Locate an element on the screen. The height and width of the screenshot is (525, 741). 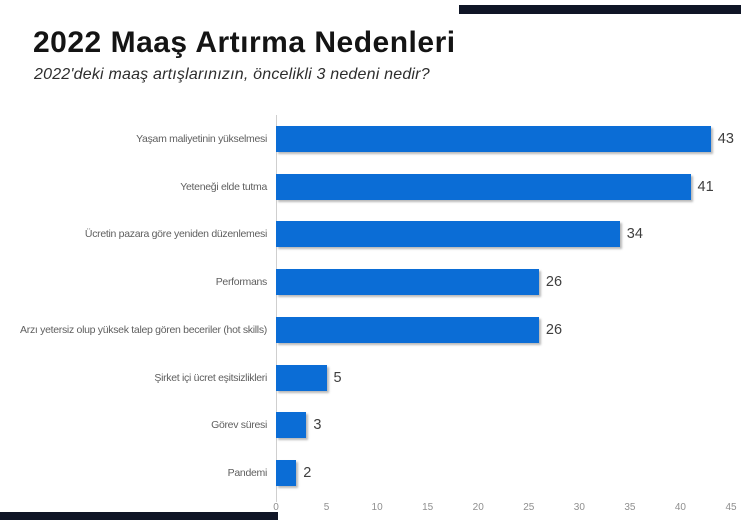
value-label: 43 is located at coordinates (725, 138).